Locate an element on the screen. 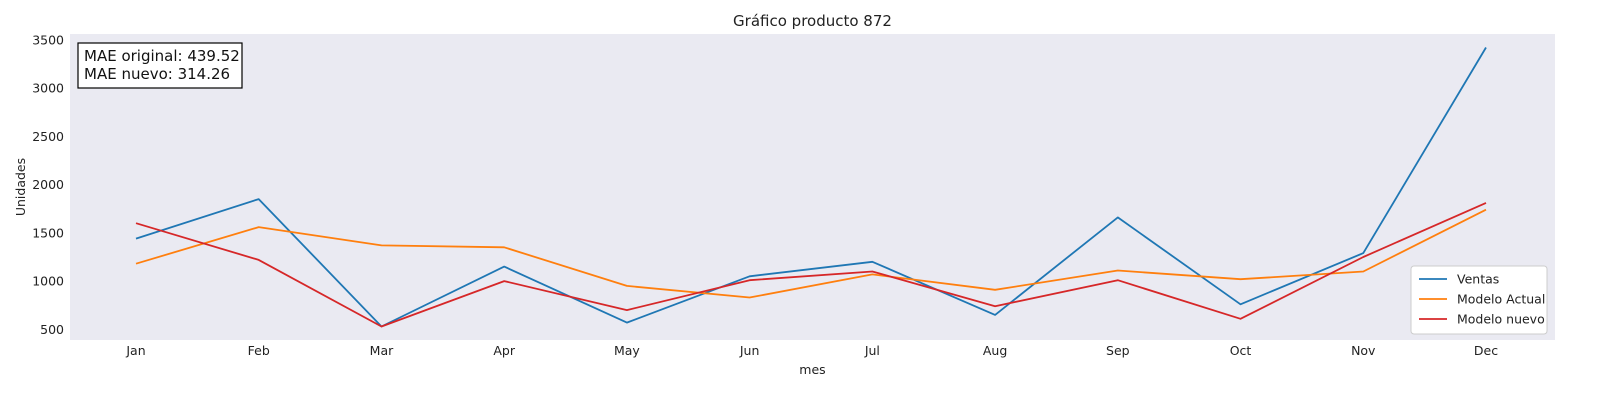 This screenshot has width=1600, height=400. y-tick-label: 1500 is located at coordinates (48, 232).